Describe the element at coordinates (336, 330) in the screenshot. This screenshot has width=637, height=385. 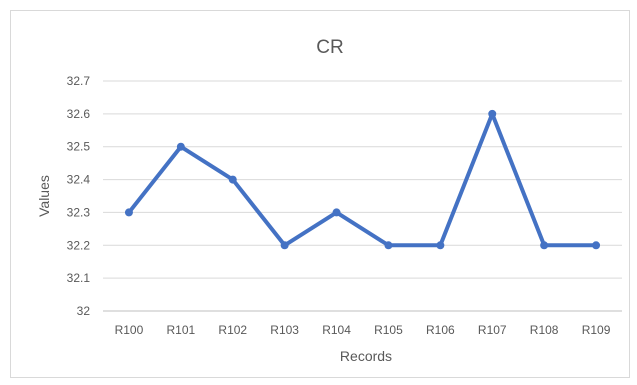
I see `x-tick-label: R104` at that location.